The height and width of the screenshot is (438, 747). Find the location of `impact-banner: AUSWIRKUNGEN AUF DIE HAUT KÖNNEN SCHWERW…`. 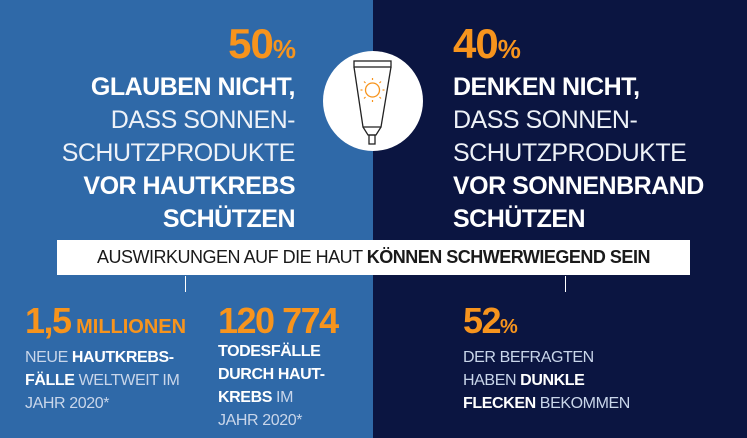

impact-banner: AUSWIRKUNGEN AUF DIE HAUT KÖNNEN SCHWERW… is located at coordinates (373, 257).